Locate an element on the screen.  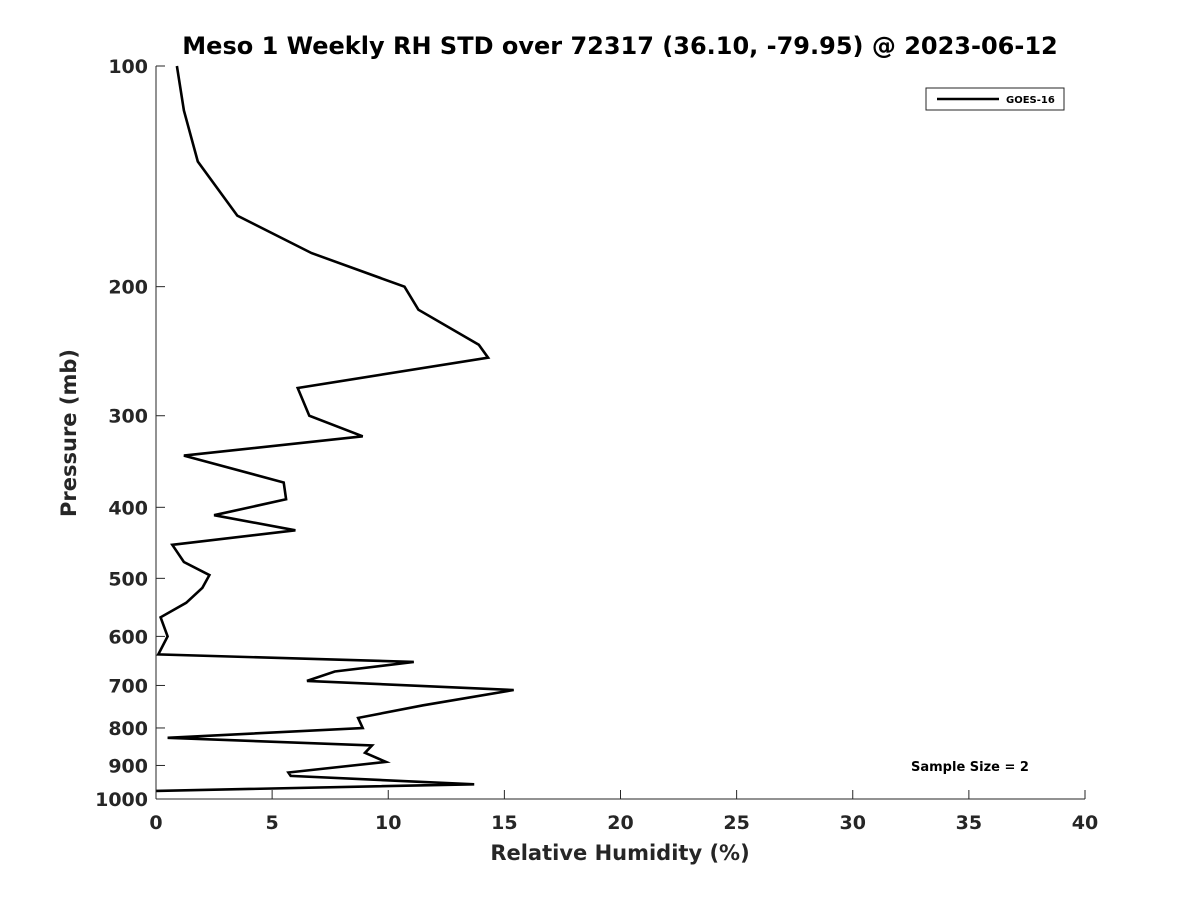
y-tick-label: 900 is located at coordinates (128, 766).